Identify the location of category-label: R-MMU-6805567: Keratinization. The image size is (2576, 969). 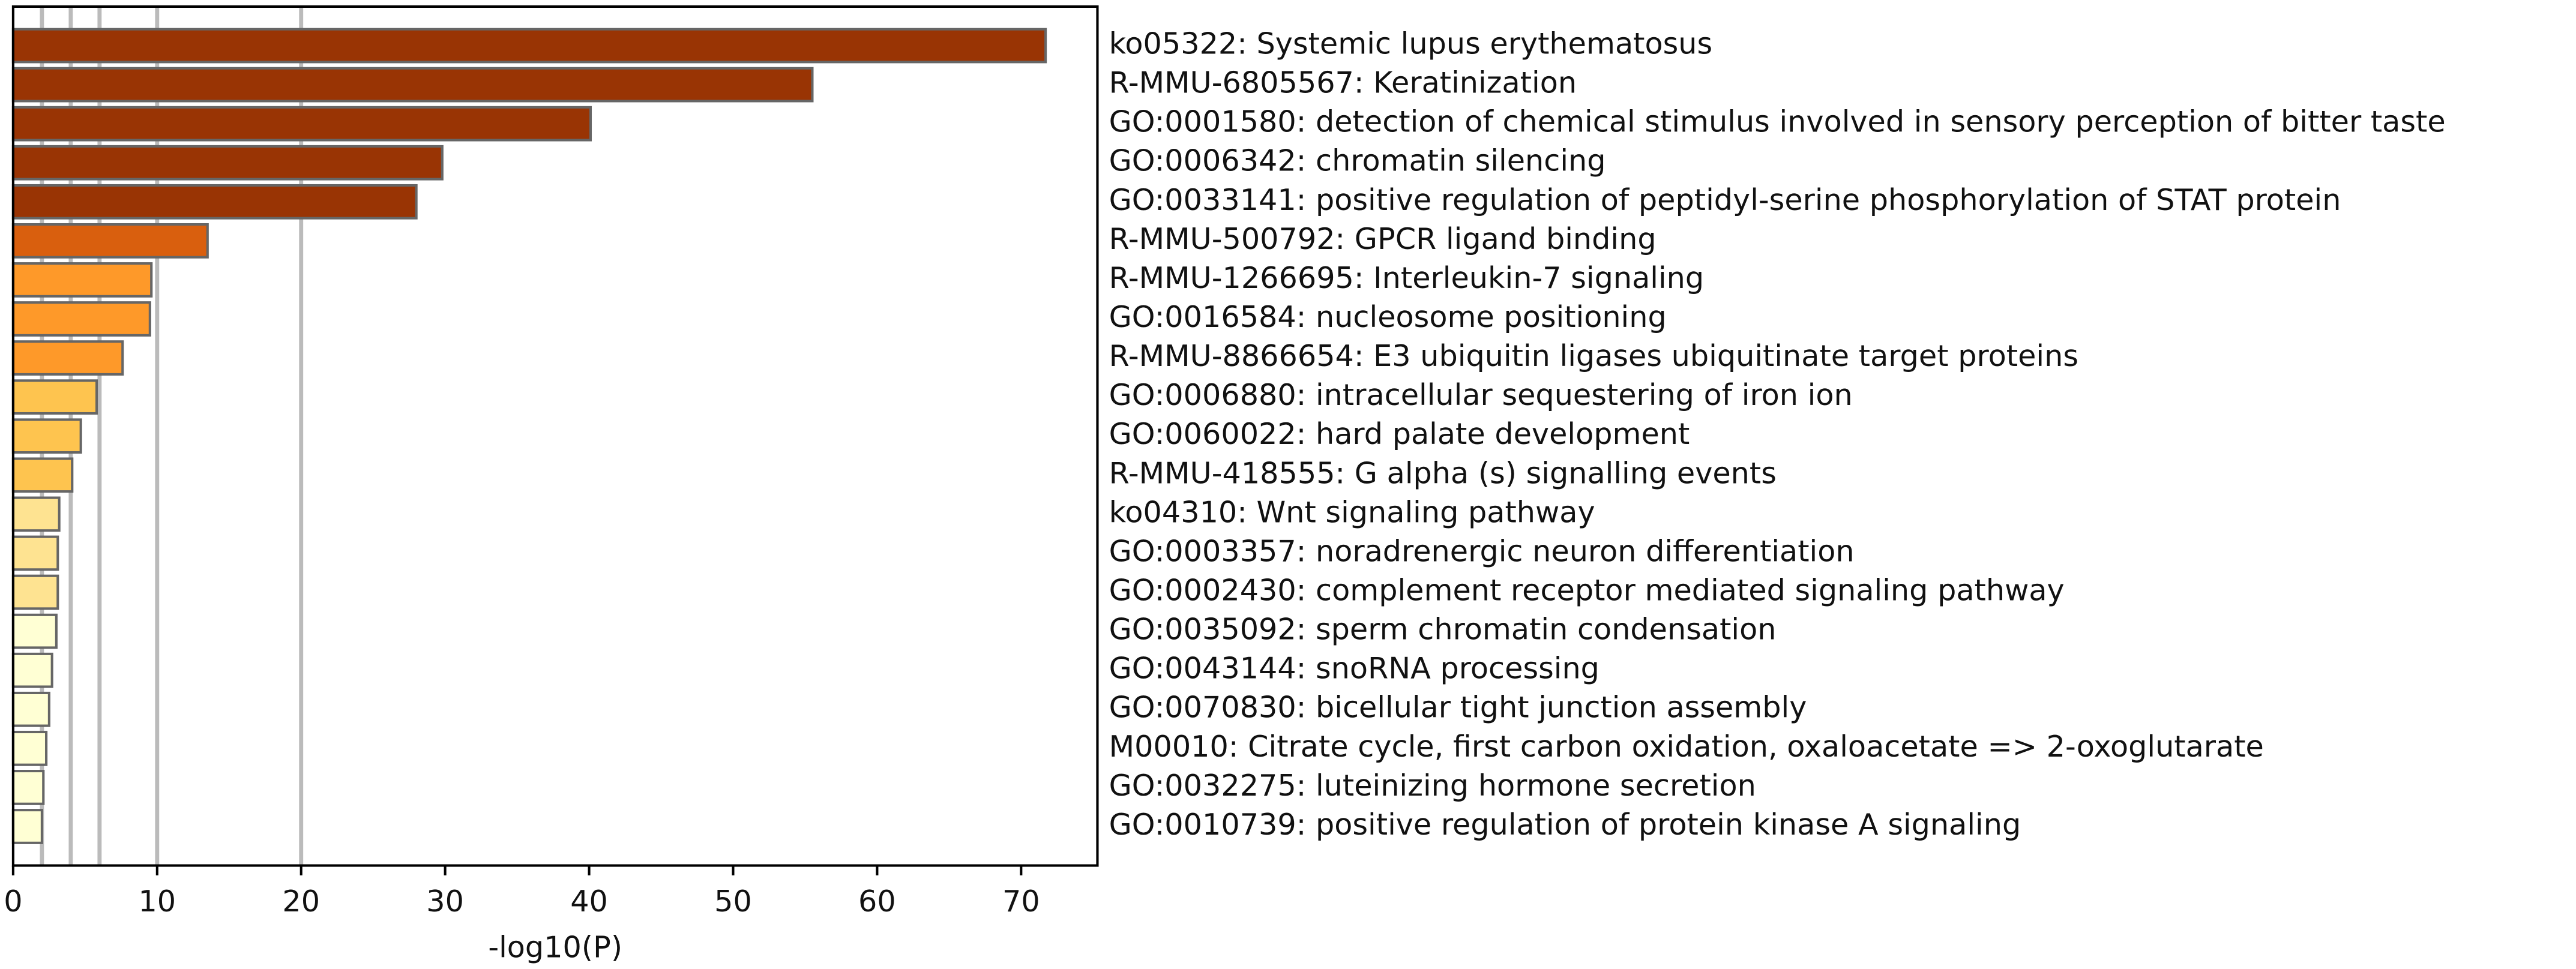
(1343, 82).